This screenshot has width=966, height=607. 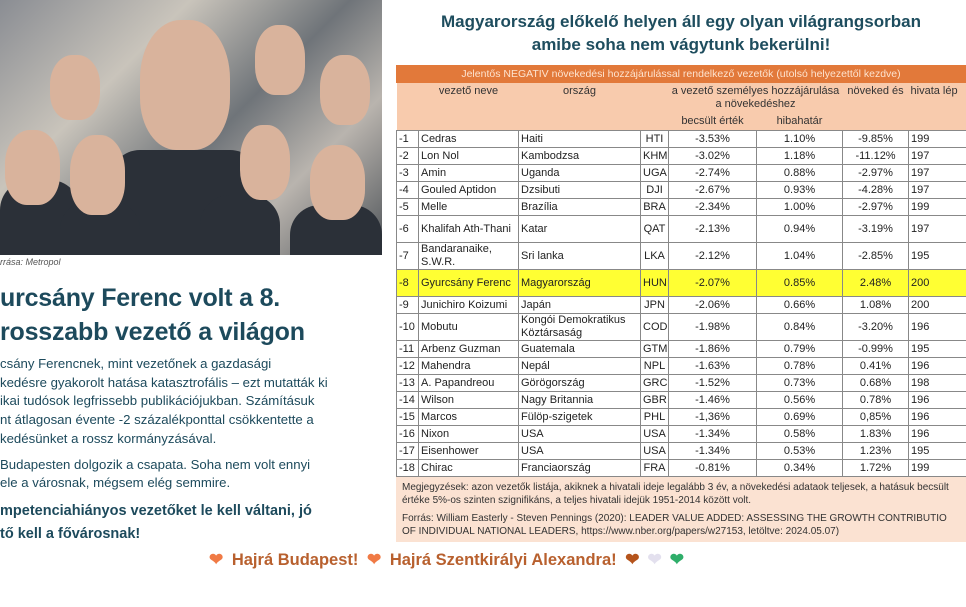 I want to click on cell-code: DJI, so click(x=654, y=190).